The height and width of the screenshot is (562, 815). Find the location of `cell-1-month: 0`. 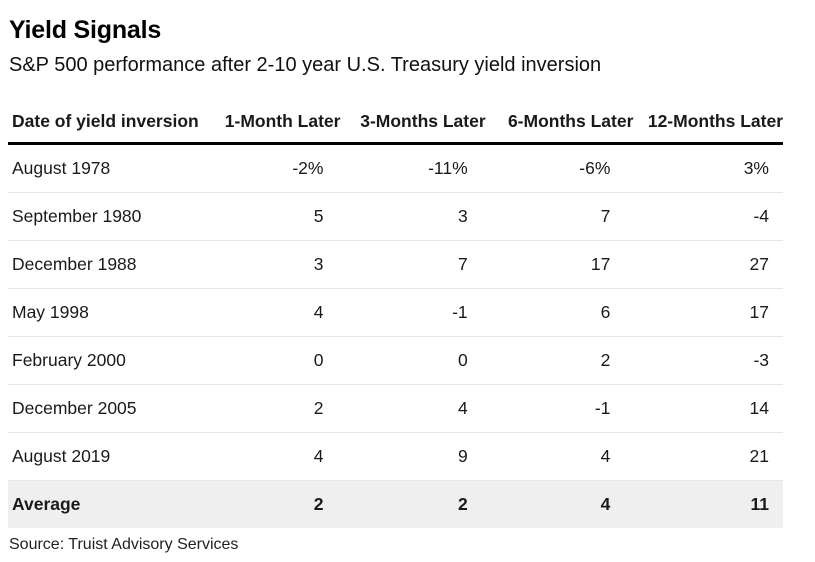

cell-1-month: 0 is located at coordinates (273, 360).